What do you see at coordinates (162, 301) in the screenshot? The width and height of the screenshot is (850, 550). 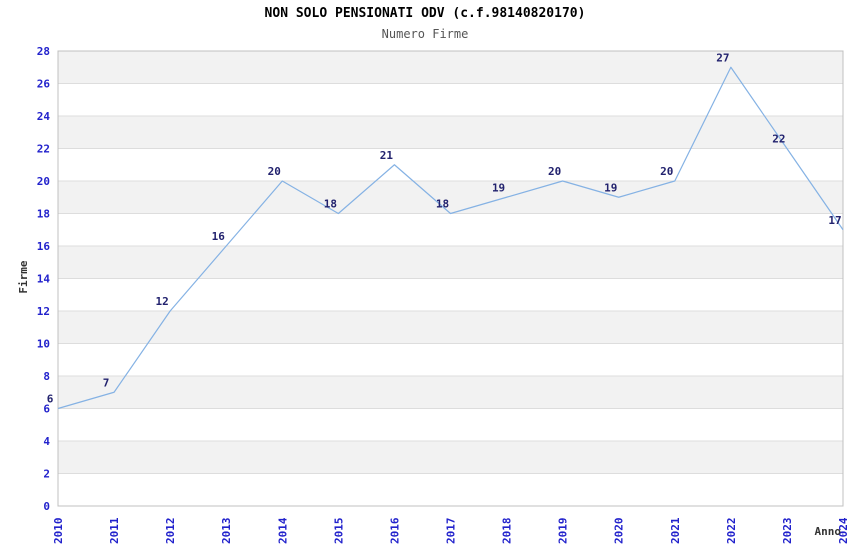 I see `data-label: 12` at bounding box center [162, 301].